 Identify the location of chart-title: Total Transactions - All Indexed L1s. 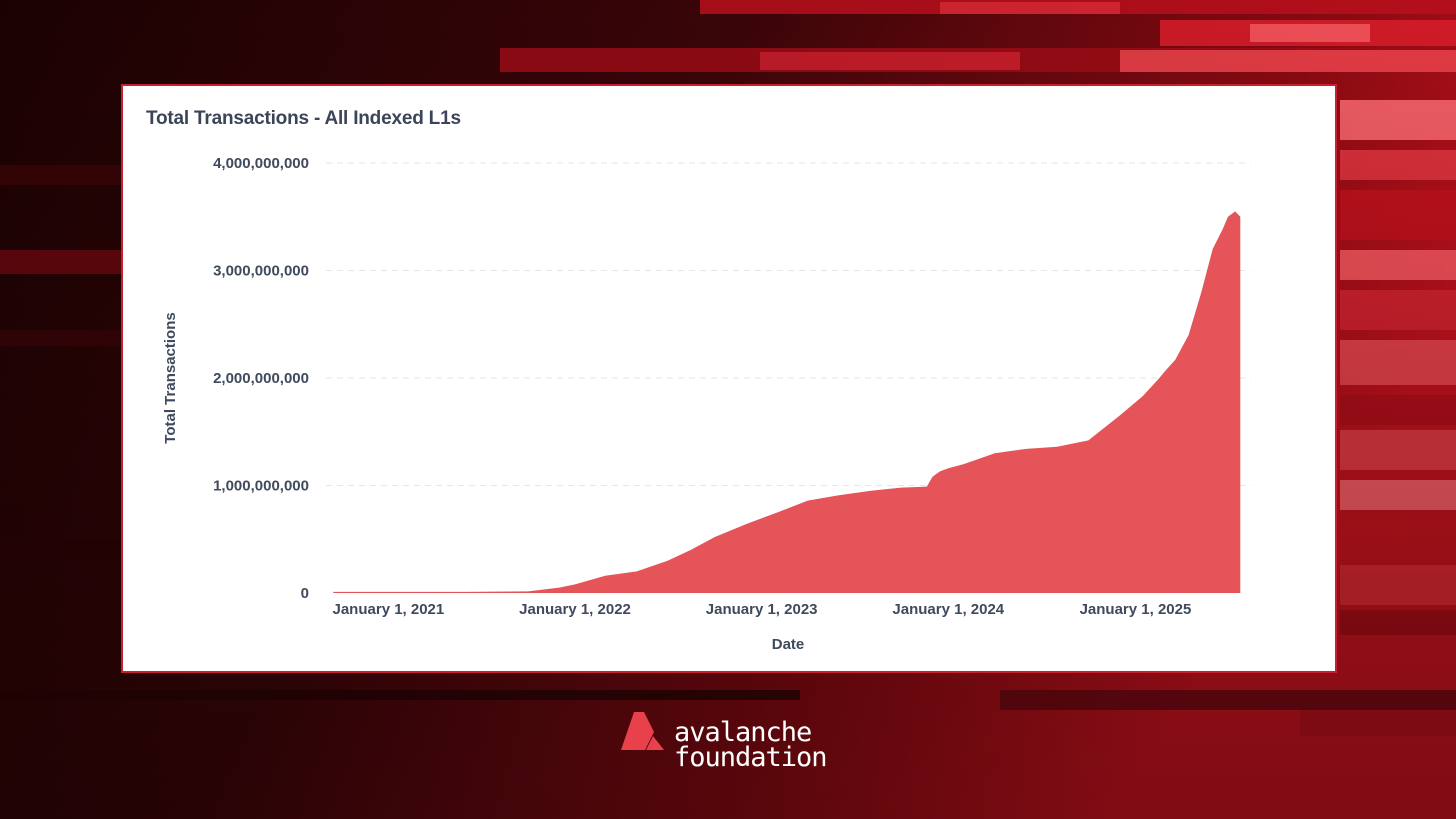
(303, 118).